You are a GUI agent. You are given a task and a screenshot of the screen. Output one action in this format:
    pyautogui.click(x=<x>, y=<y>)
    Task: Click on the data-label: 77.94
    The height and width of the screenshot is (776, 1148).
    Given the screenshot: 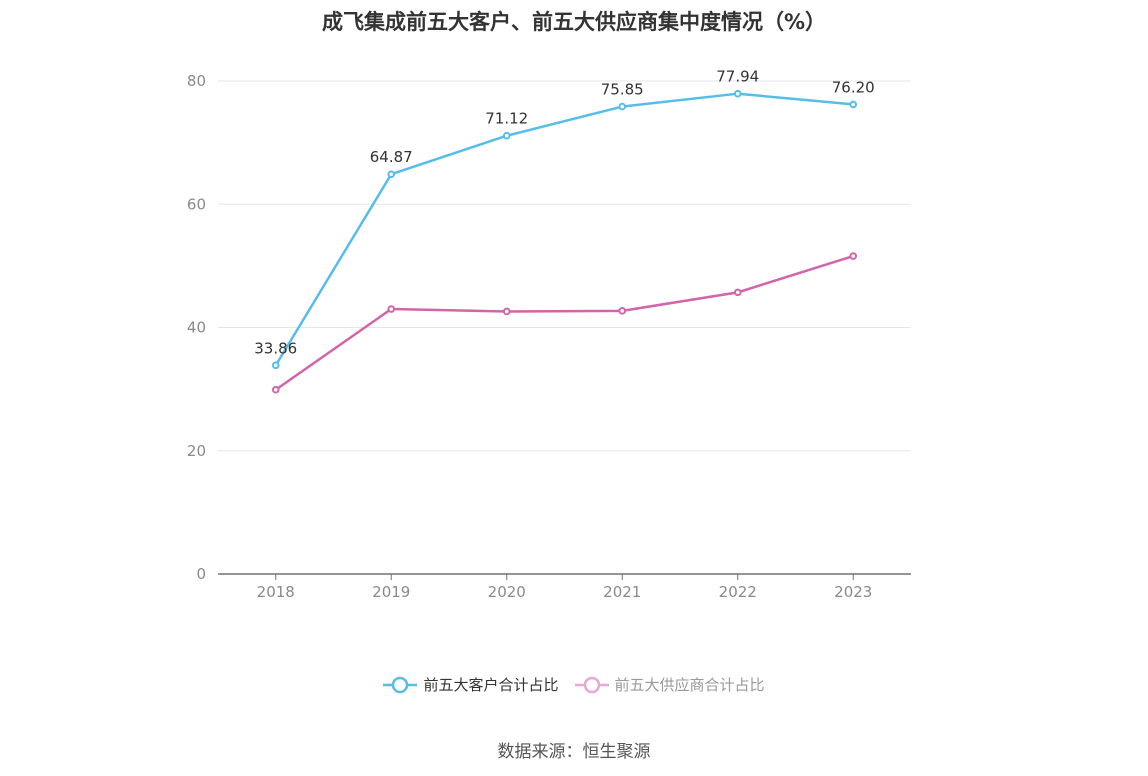 What is the action you would take?
    pyautogui.click(x=737, y=77)
    